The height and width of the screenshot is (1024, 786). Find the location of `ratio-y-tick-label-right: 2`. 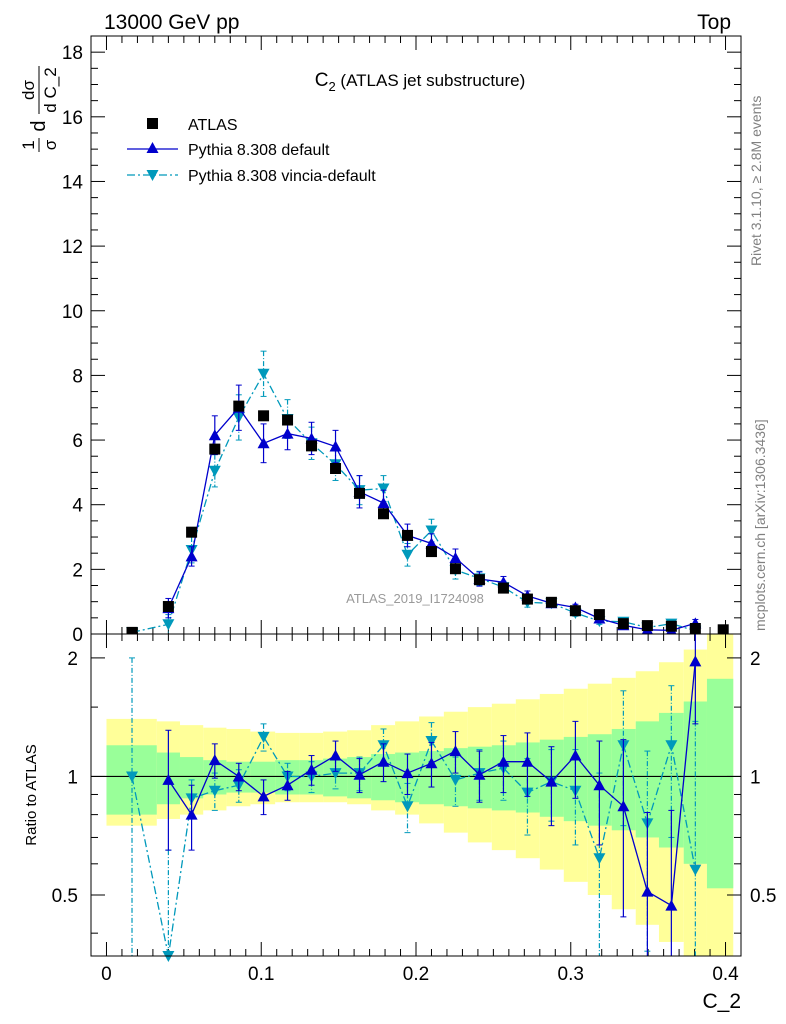

ratio-y-tick-label-right: 2 is located at coordinates (755, 659).